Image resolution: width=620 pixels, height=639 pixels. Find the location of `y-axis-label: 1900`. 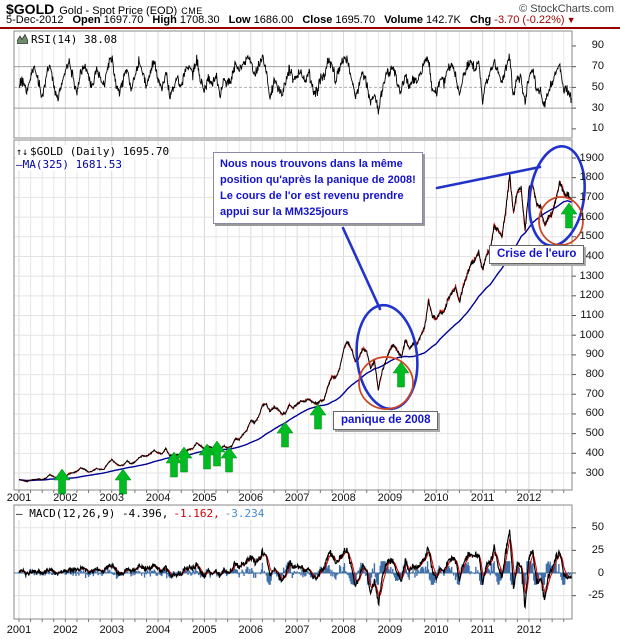

y-axis-label: 1900 is located at coordinates (591, 157).